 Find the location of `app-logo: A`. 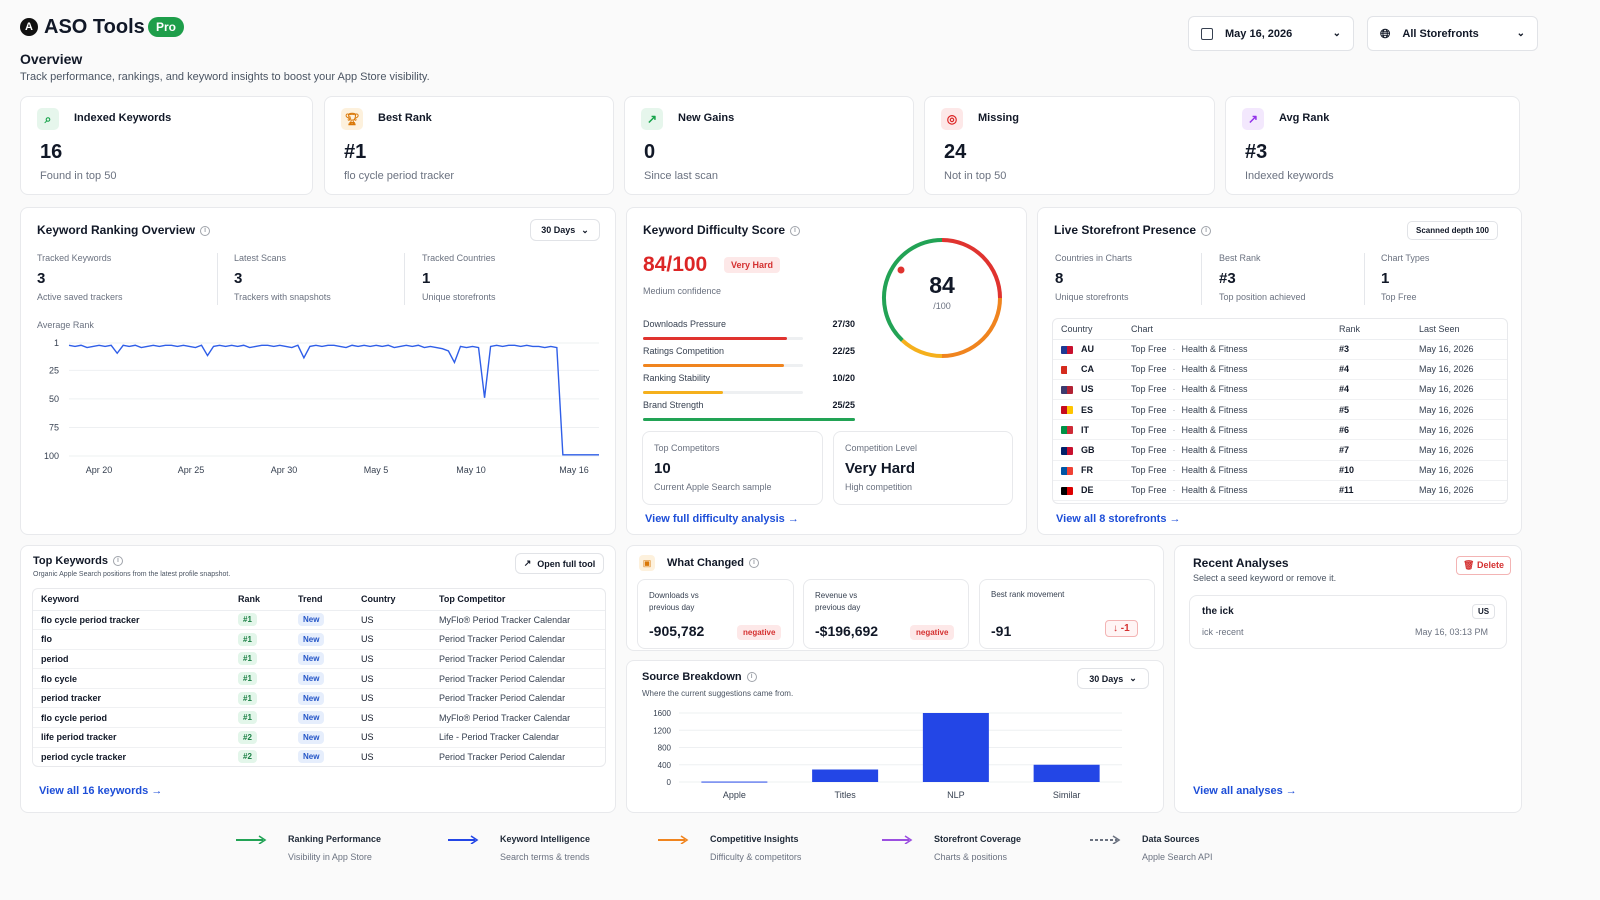

app-logo: A is located at coordinates (29, 27).